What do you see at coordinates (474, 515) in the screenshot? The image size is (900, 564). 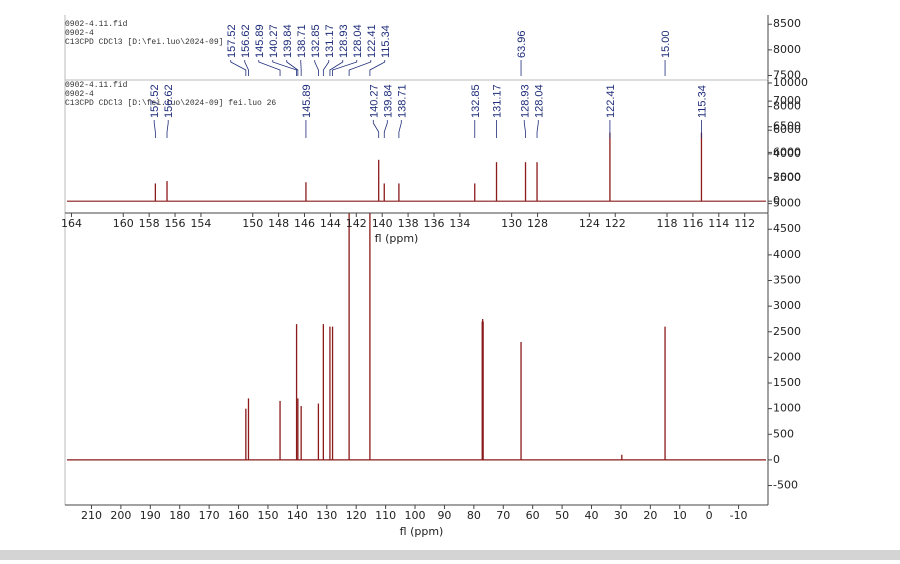 I see `x-tick-label: 80` at bounding box center [474, 515].